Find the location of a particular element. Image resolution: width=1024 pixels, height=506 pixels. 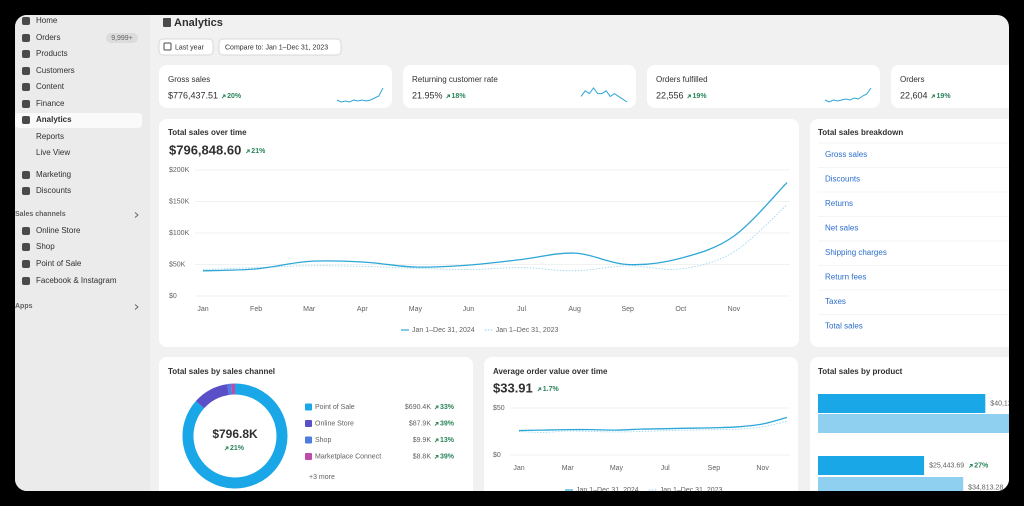

x-tick-label: May is located at coordinates (416, 309).